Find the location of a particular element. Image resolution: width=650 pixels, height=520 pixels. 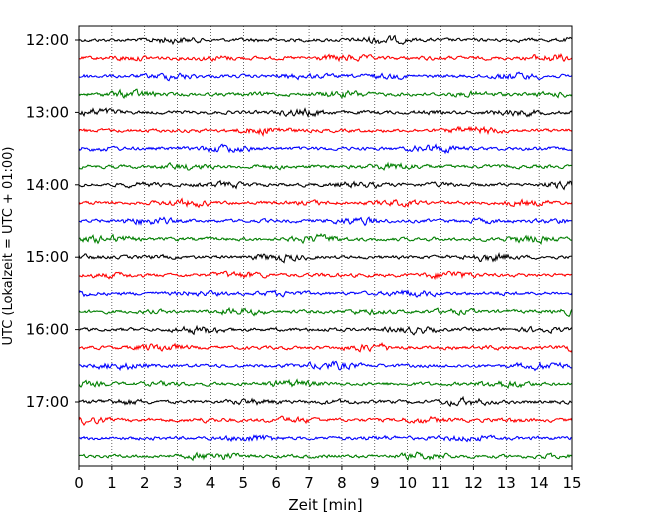

y-tick-label: 12:00 is located at coordinates (47, 40).